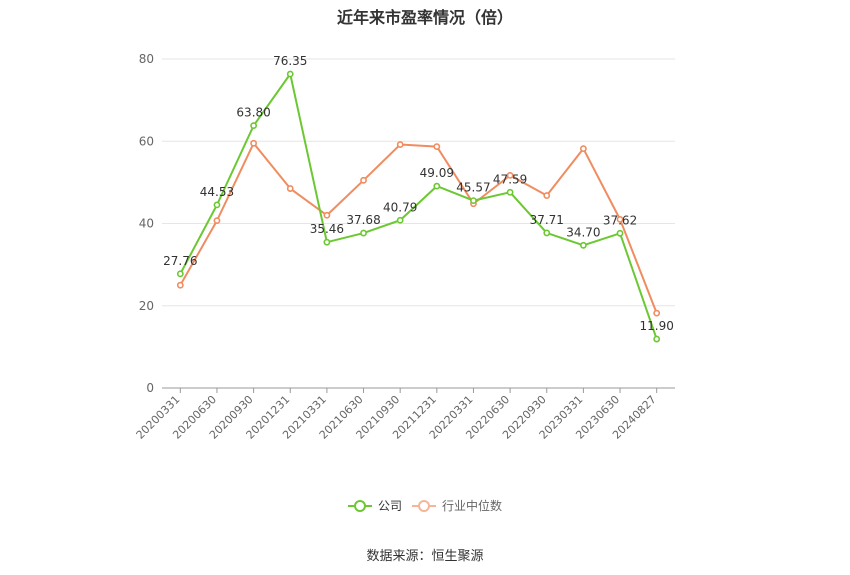 The width and height of the screenshot is (850, 575). Describe the element at coordinates (146, 141) in the screenshot. I see `y-tick-label: 60` at that location.